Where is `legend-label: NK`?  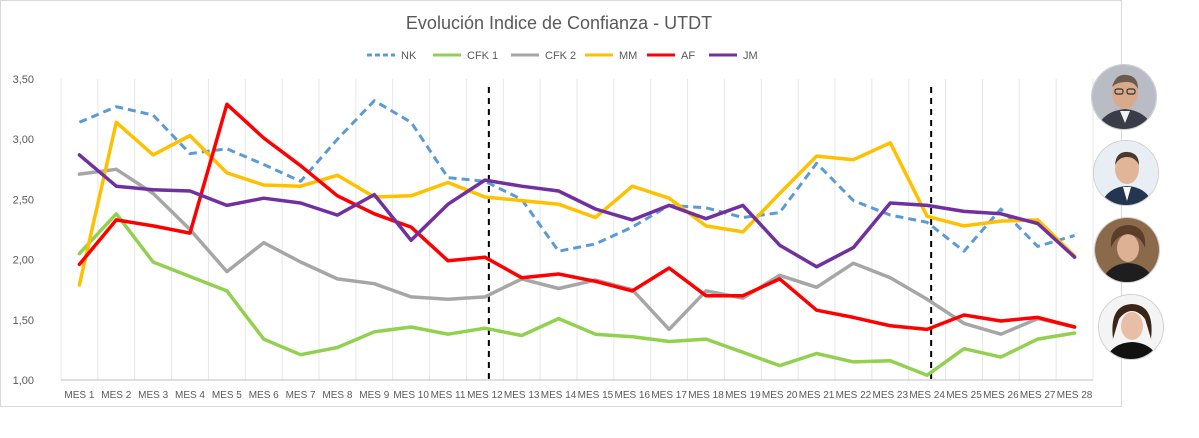 legend-label: NK is located at coordinates (409, 56).